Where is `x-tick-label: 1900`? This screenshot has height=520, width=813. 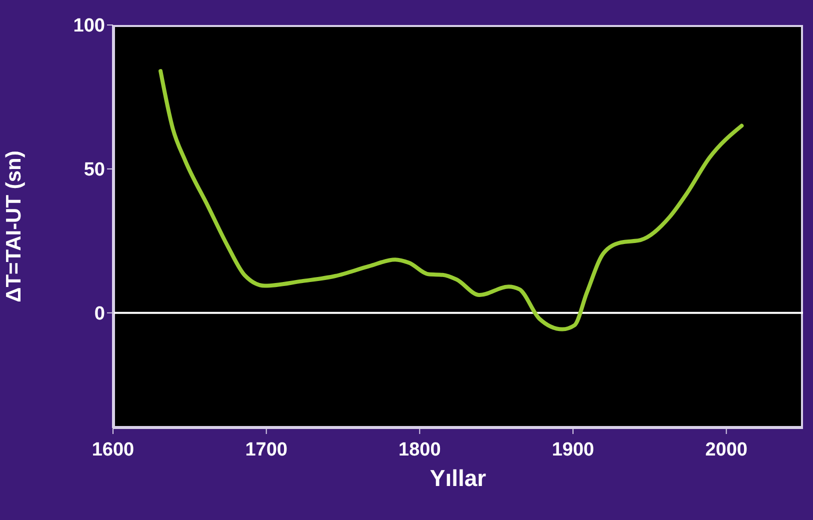 x-tick-label: 1900 is located at coordinates (573, 449).